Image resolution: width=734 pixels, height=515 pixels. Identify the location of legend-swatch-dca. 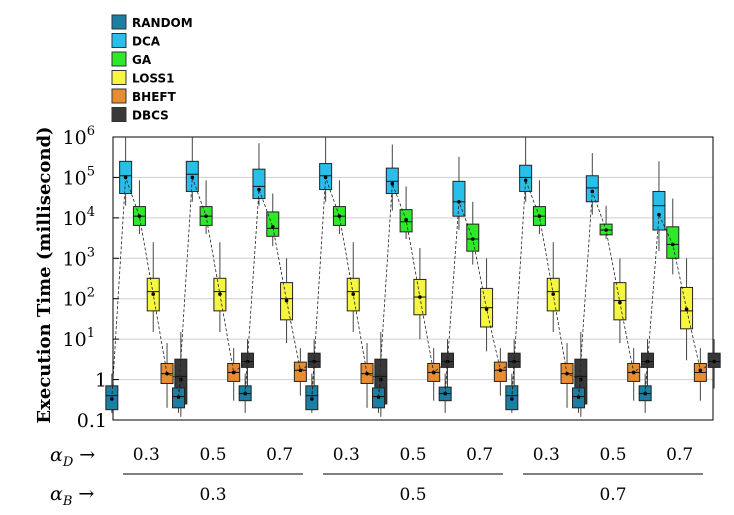
(119, 40).